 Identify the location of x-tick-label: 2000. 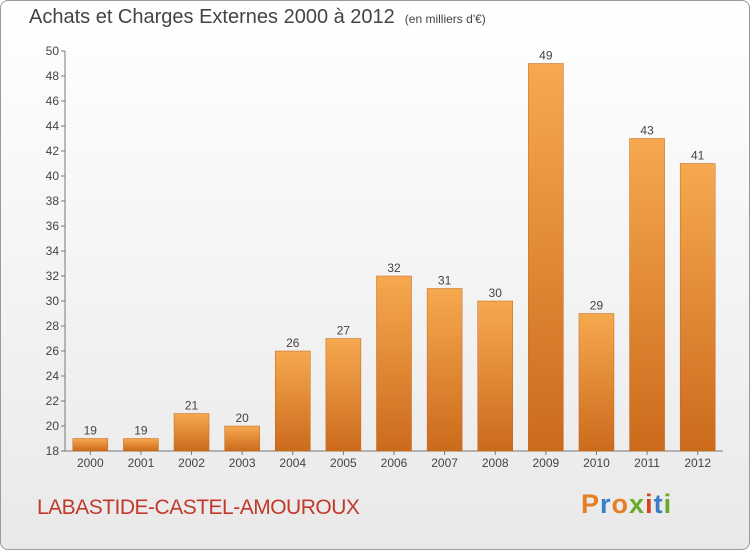
(90, 463).